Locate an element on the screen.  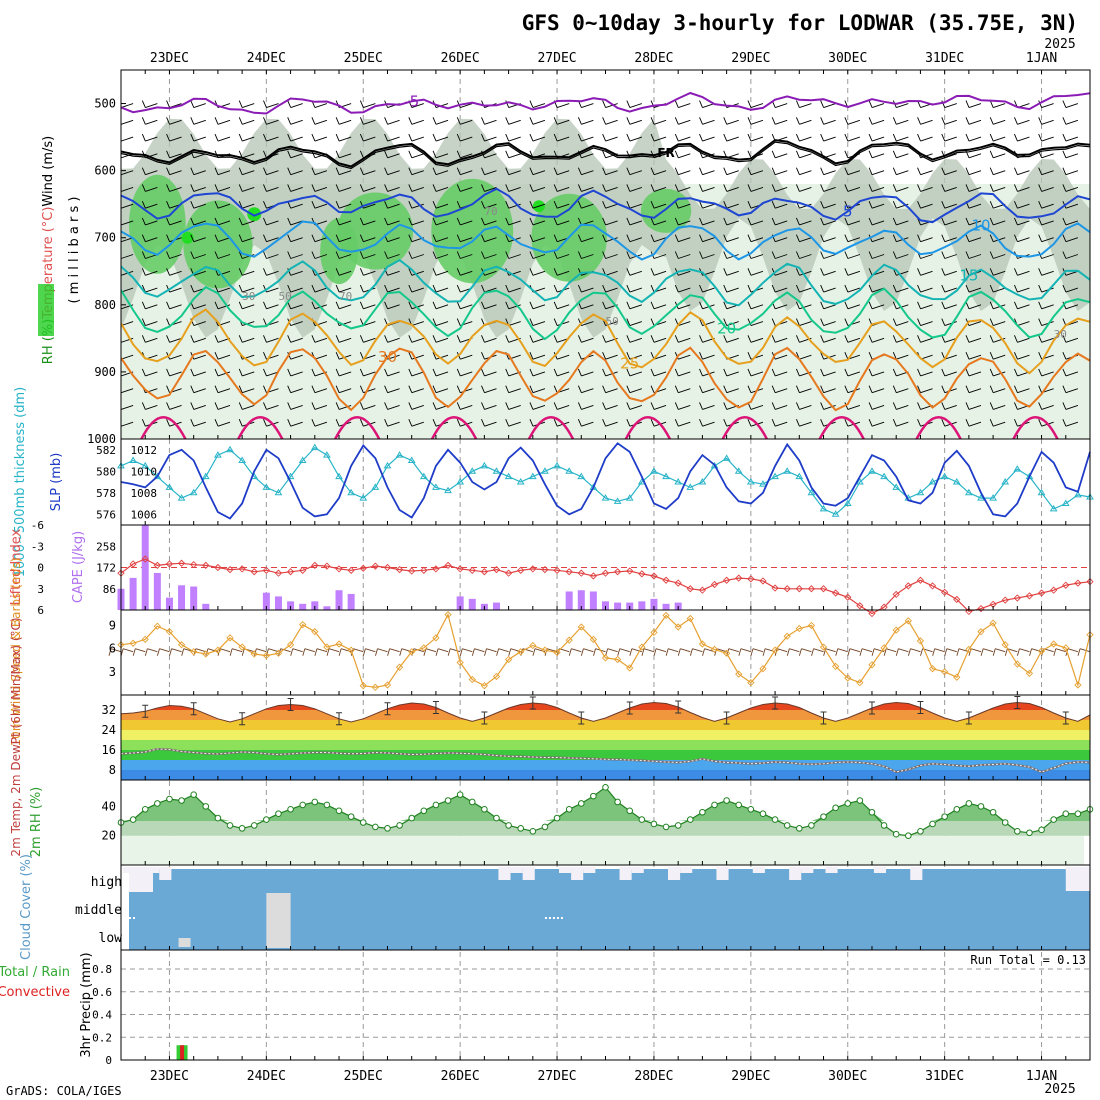
precip-tick-label: 0.4 is located at coordinates (102, 1015).